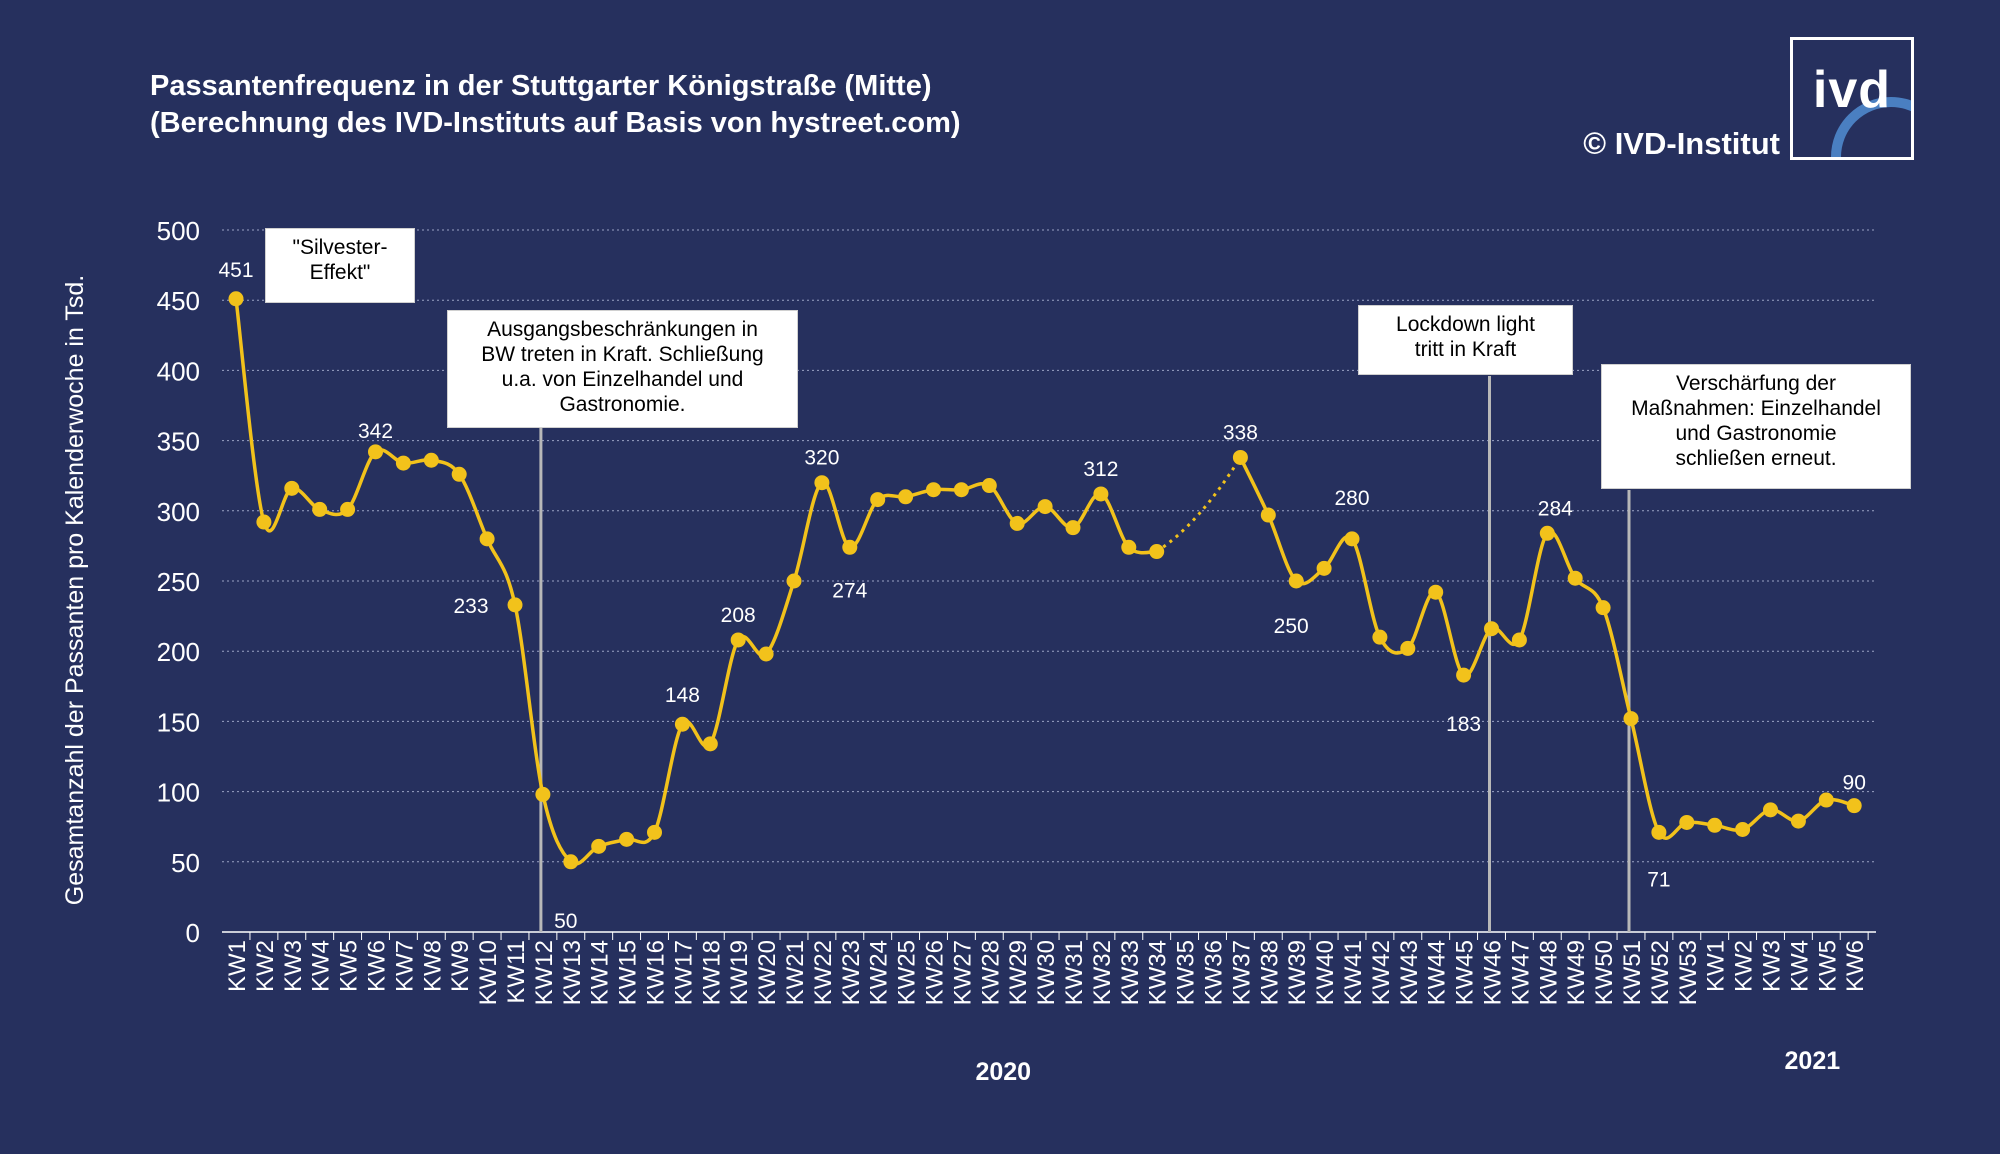 Image resolution: width=2000 pixels, height=1154 pixels. What do you see at coordinates (851, 972) in the screenshot?
I see `x-tick-label: KW23` at bounding box center [851, 972].